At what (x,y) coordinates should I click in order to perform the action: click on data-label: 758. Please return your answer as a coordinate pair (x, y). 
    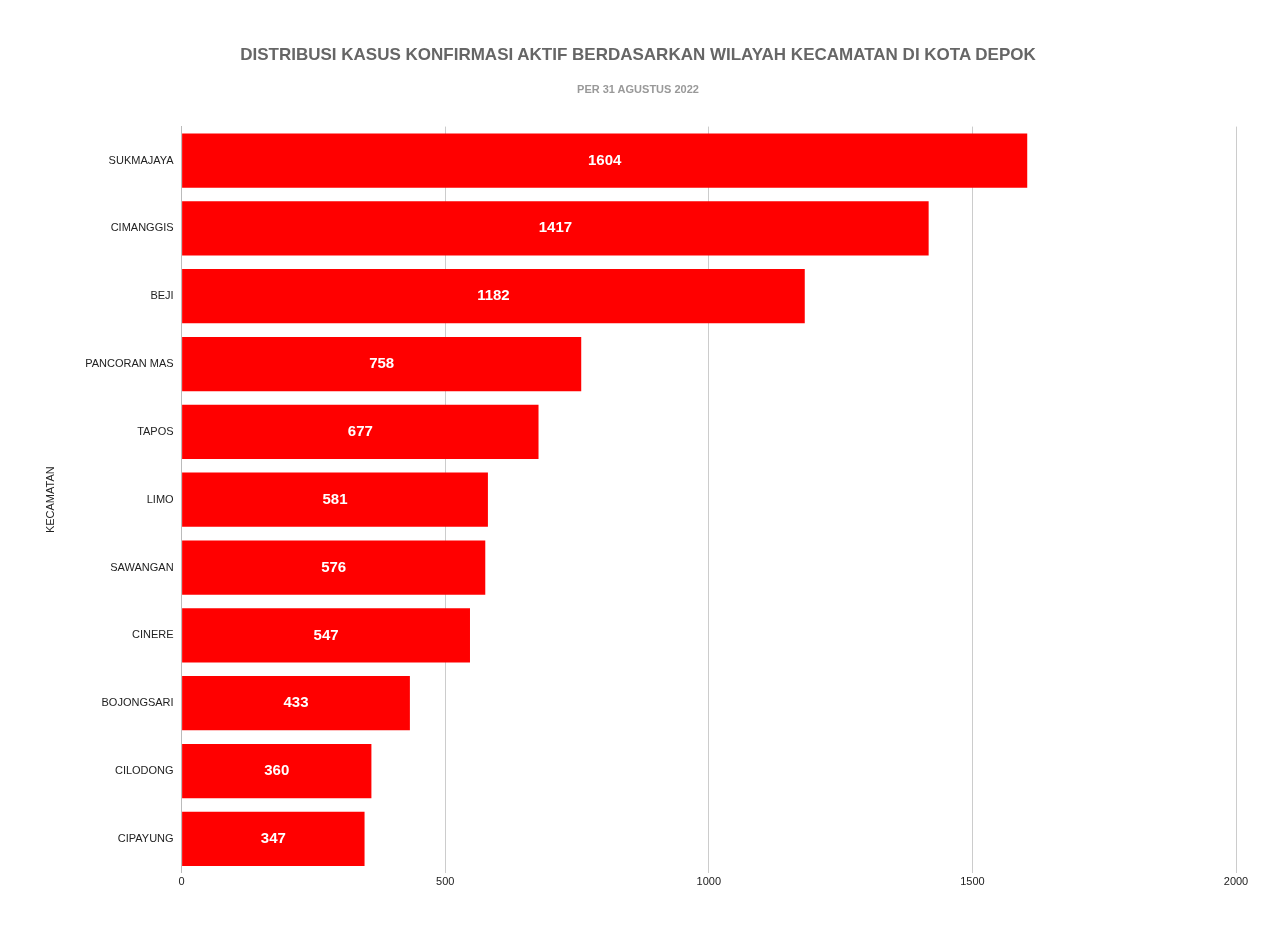
    Looking at the image, I should click on (382, 363).